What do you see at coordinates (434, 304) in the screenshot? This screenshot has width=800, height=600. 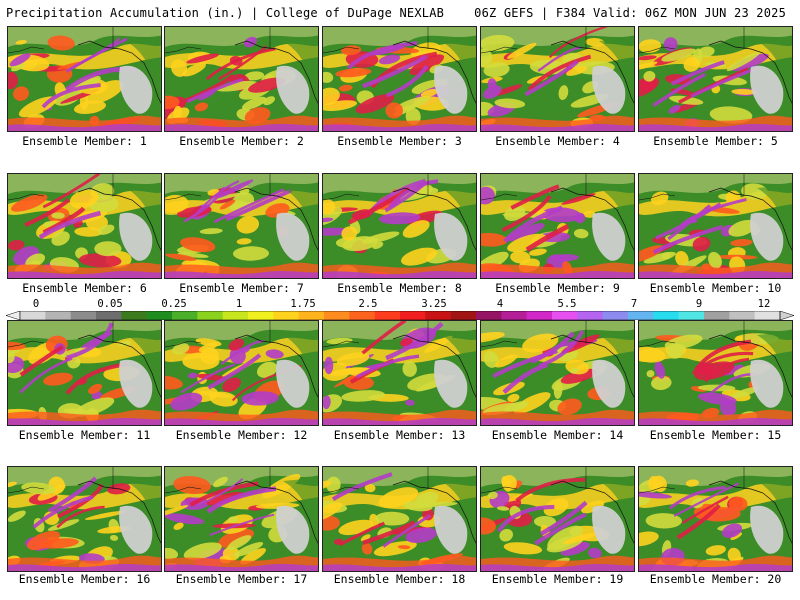 I see `colorbar-tick-label: 3.25` at bounding box center [434, 304].